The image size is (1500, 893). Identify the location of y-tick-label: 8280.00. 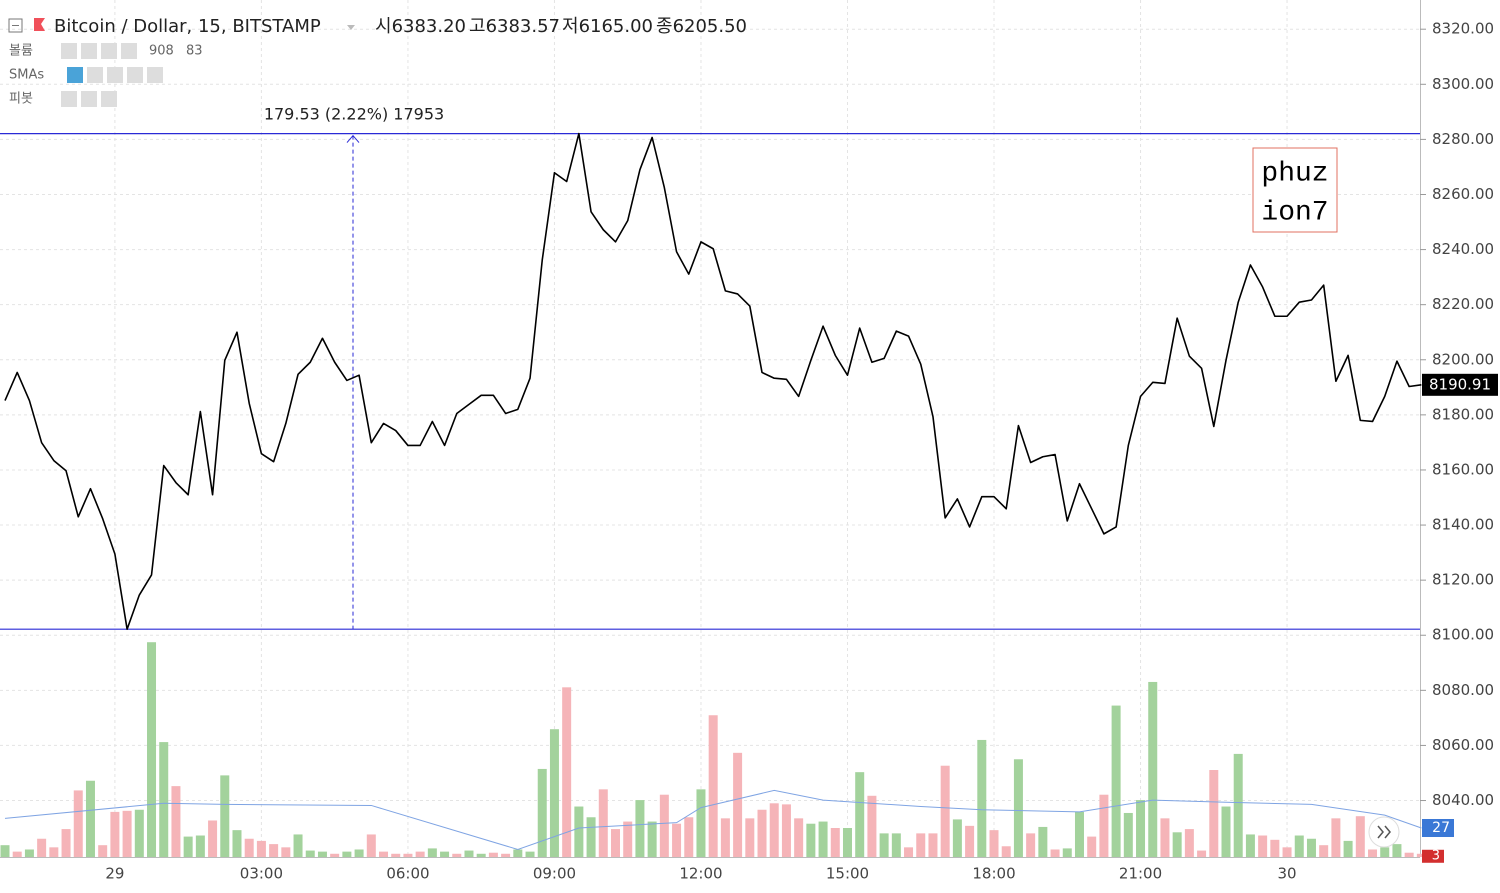
(1463, 139).